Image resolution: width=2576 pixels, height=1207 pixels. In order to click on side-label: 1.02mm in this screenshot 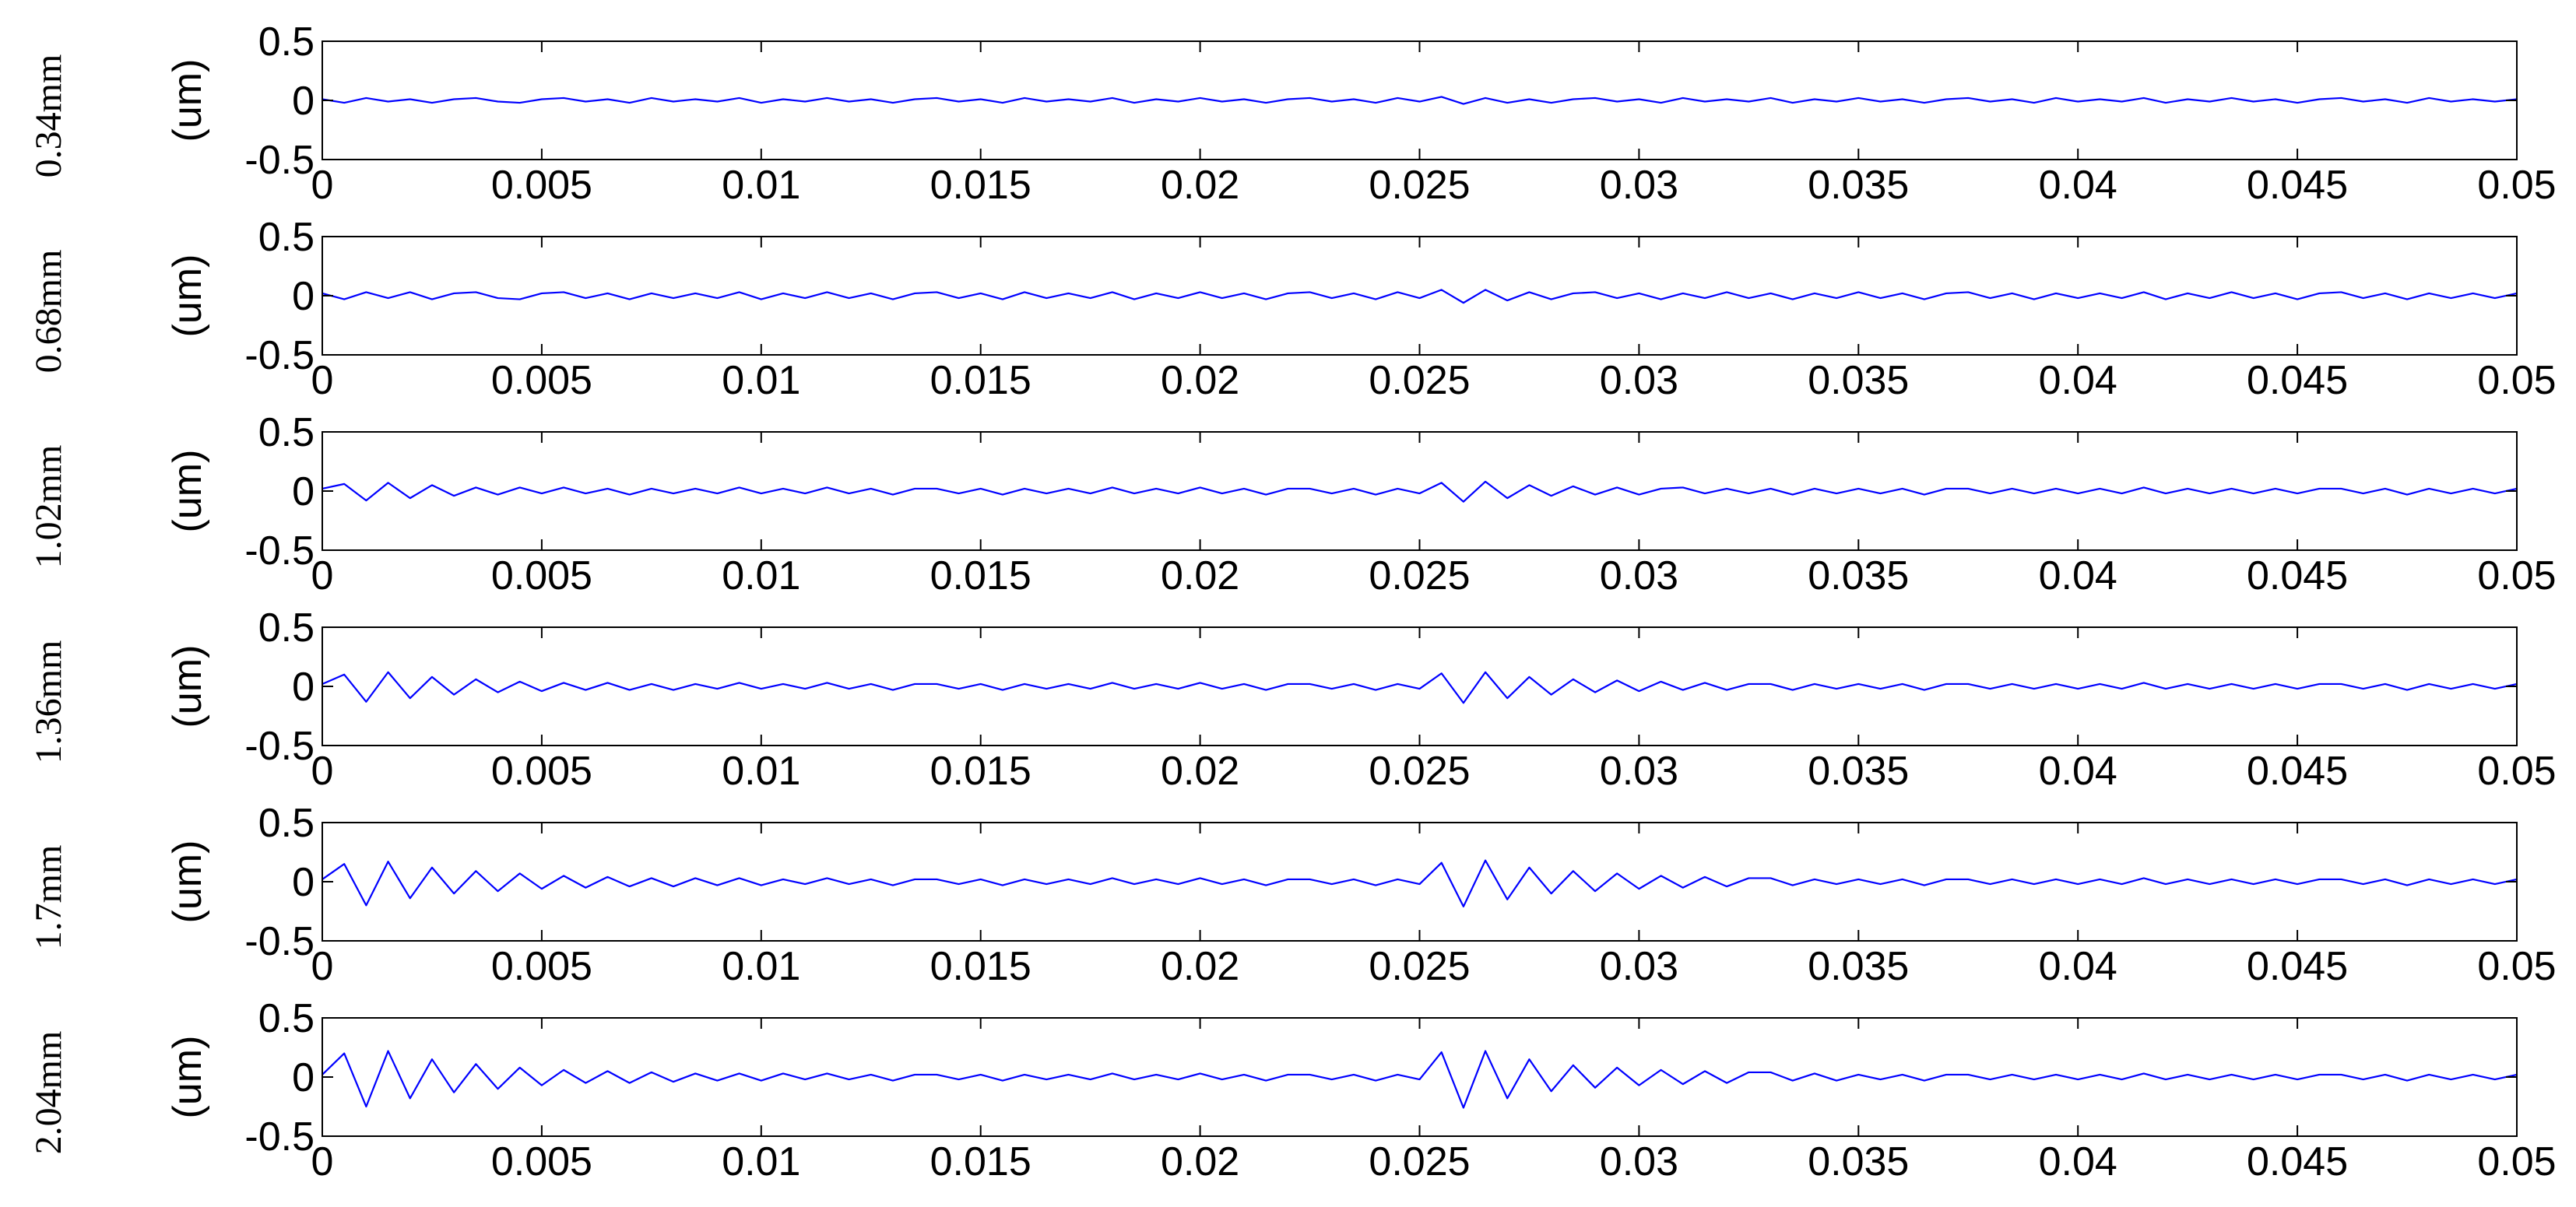, I will do `click(48, 507)`.